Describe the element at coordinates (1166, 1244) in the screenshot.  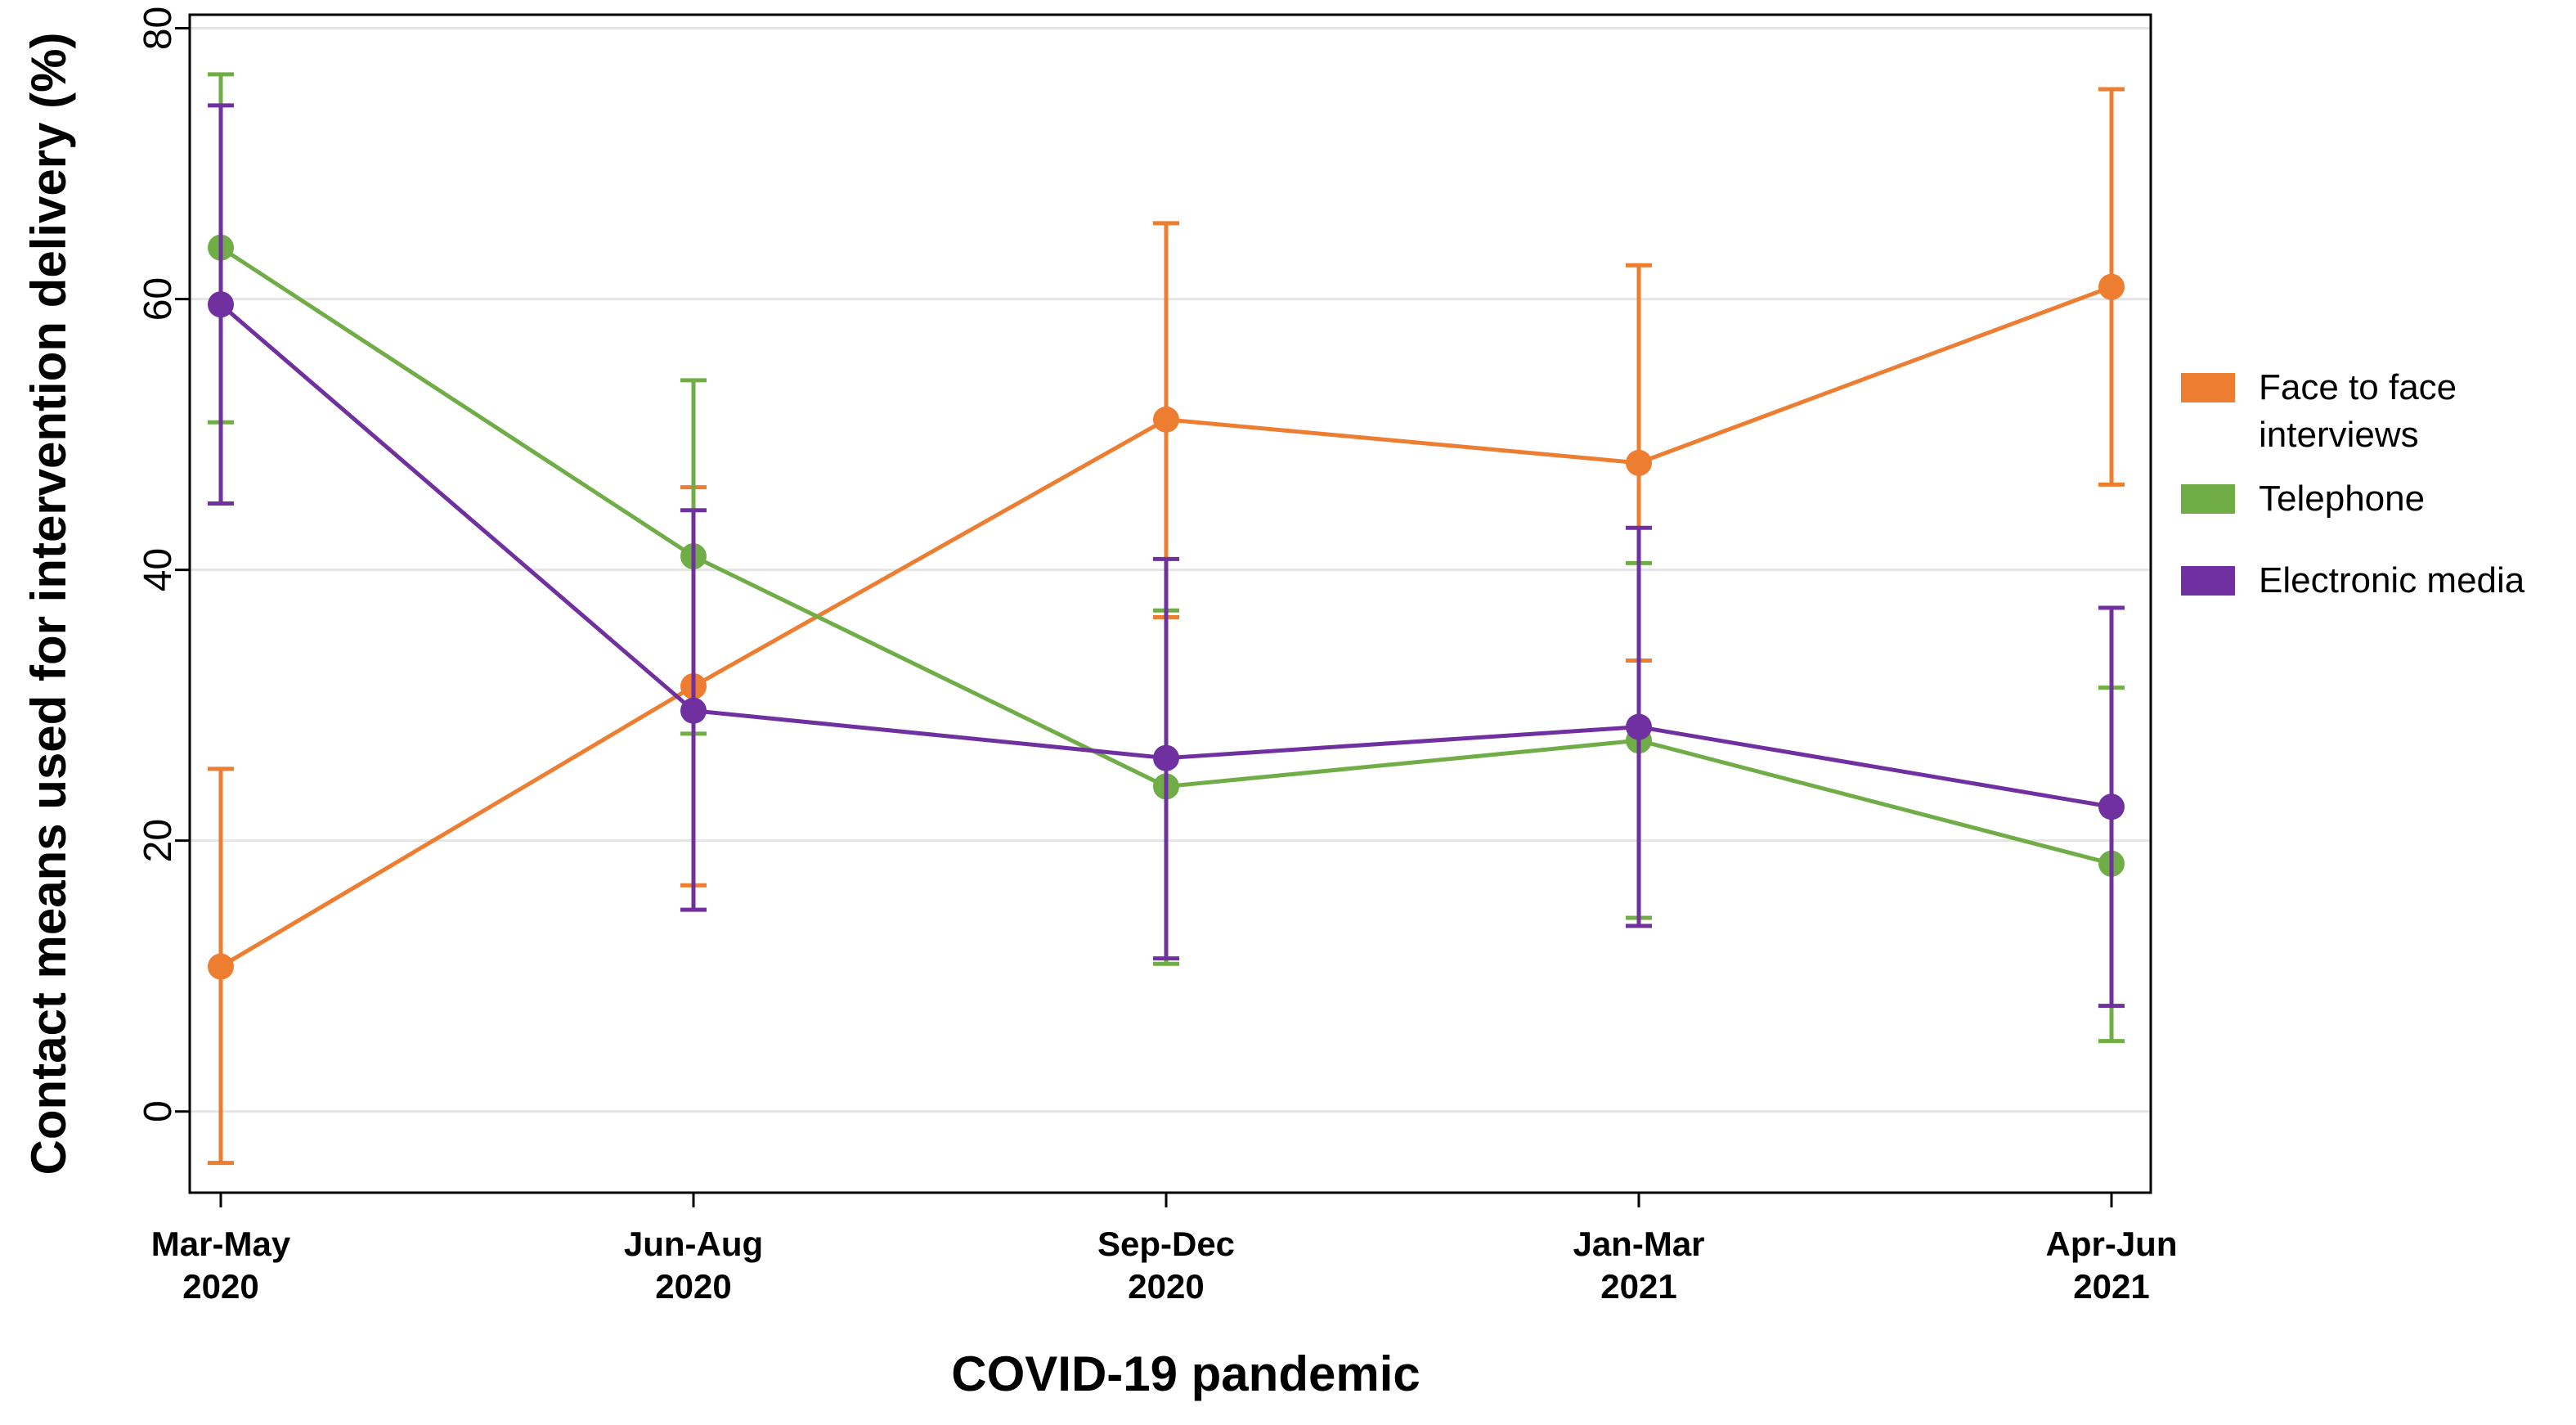
I see `x-tick-label: Sep-Dec` at that location.